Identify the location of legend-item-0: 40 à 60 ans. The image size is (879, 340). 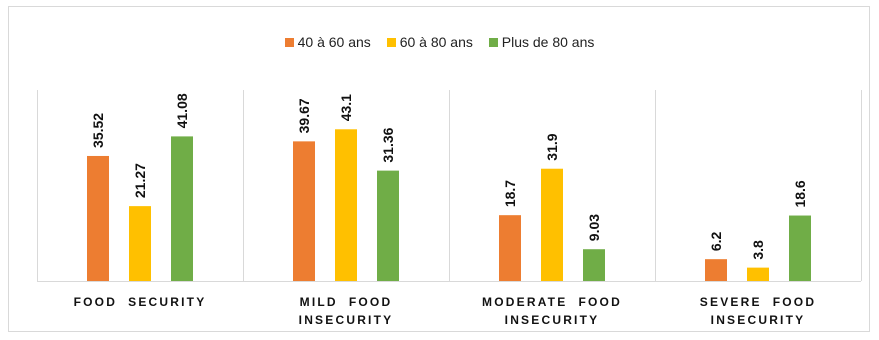
(327, 42).